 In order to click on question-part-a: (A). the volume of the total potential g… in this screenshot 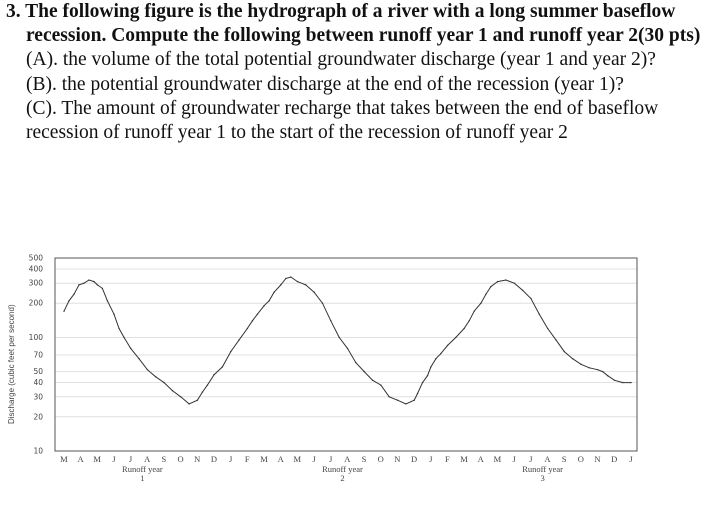, I will do `click(341, 60)`.